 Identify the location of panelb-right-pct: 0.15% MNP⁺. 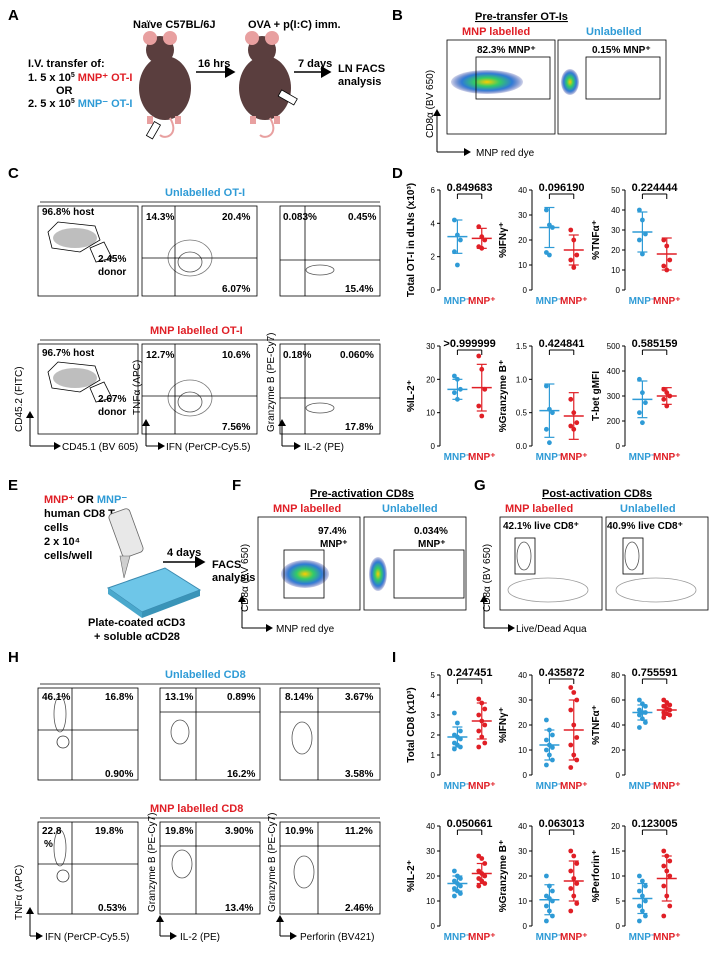
(621, 50).